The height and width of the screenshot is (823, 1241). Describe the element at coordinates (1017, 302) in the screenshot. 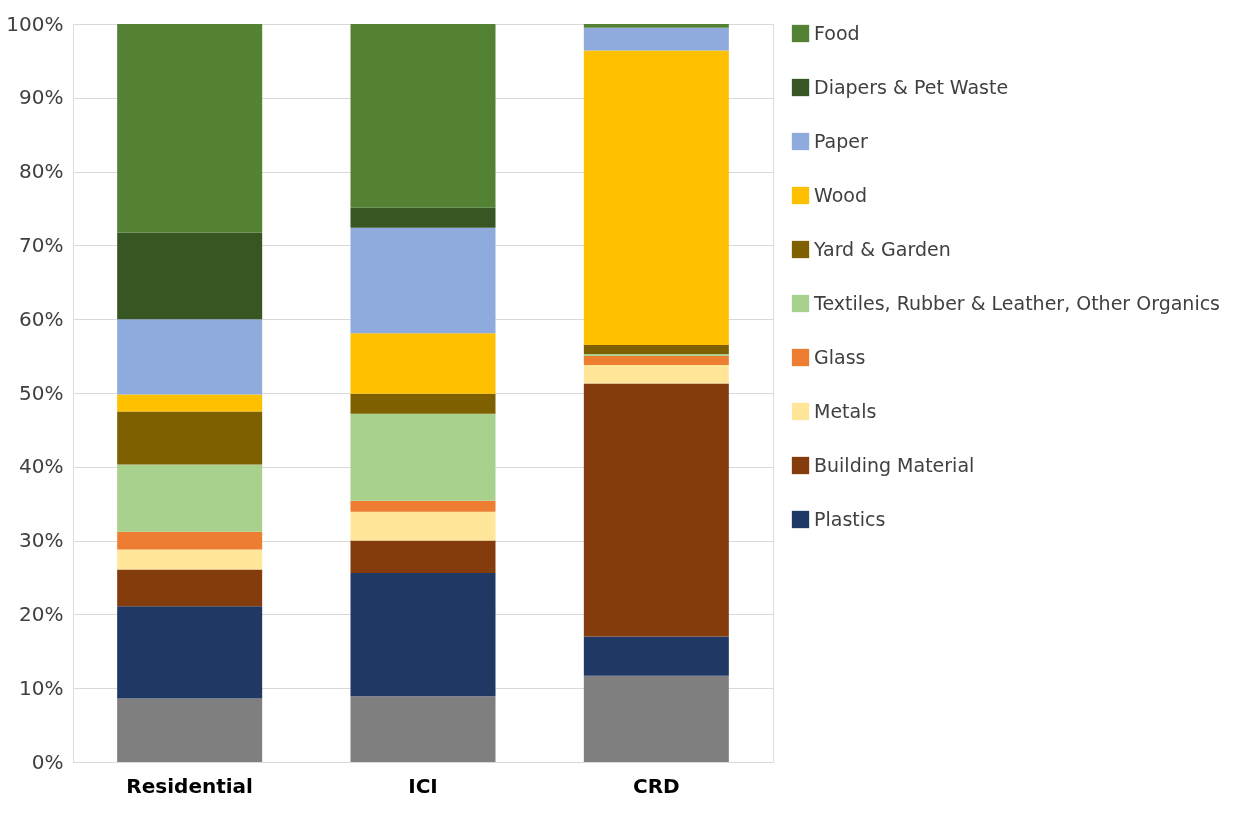

I see `legend-label: Textiles, Rubber & Leather, Other Organics` at that location.